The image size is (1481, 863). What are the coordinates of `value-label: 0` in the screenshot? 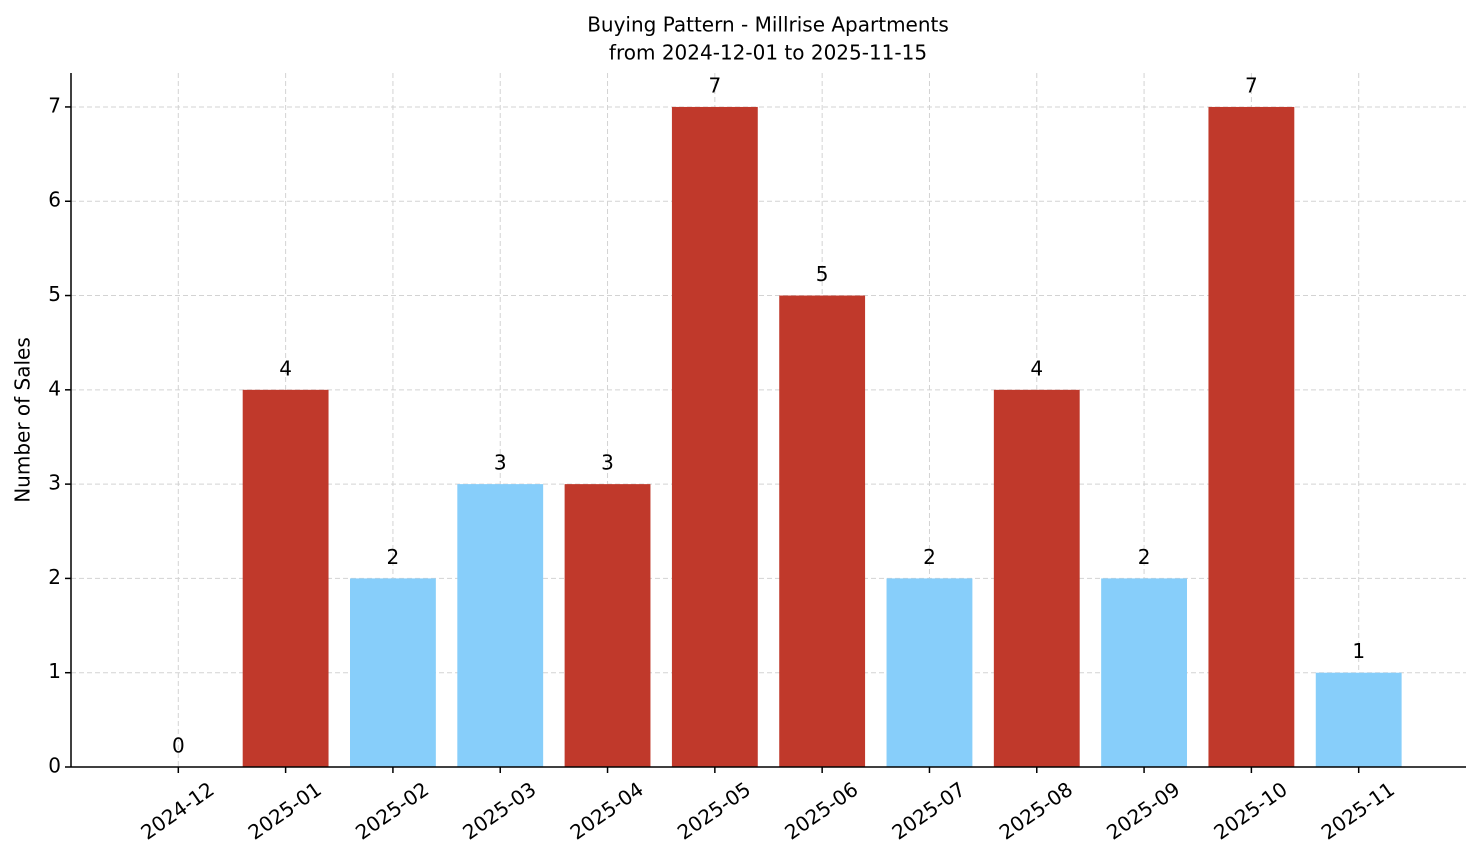 It's located at (178, 746).